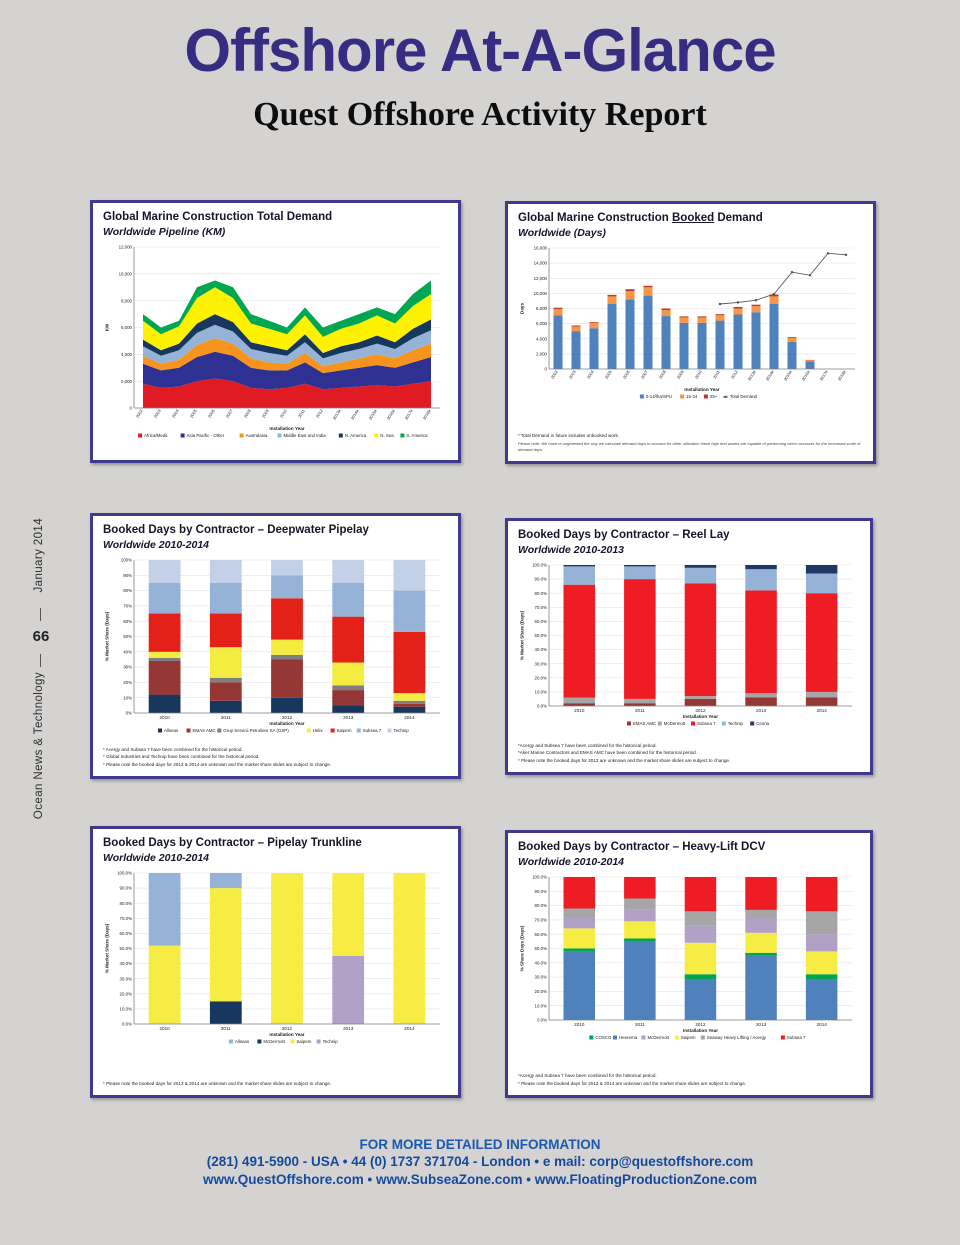 This screenshot has width=960, height=1245. What do you see at coordinates (127, 590) in the screenshot?
I see `svg-text: 80%` at bounding box center [127, 590].